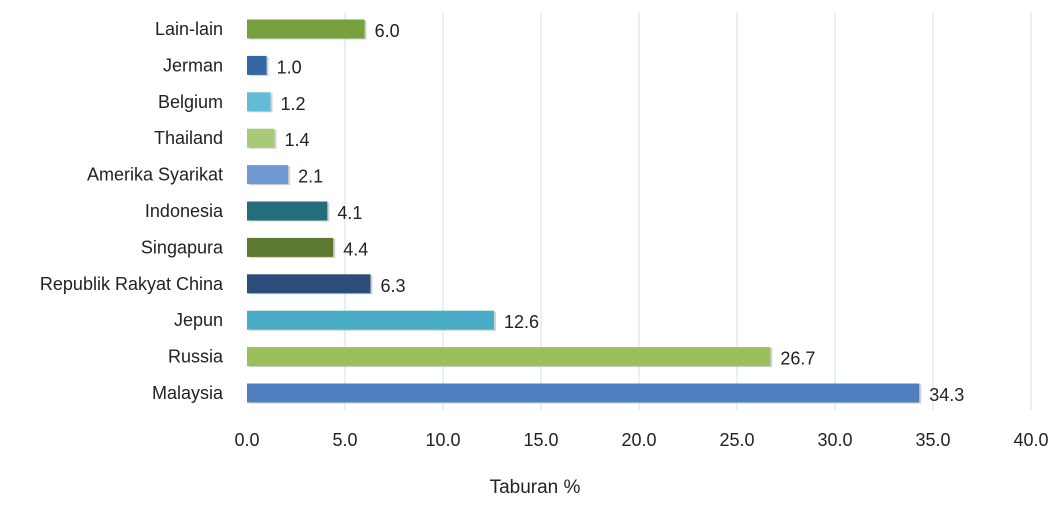 The width and height of the screenshot is (1063, 509). What do you see at coordinates (535, 487) in the screenshot?
I see `x-axis-title: Taburan %` at bounding box center [535, 487].